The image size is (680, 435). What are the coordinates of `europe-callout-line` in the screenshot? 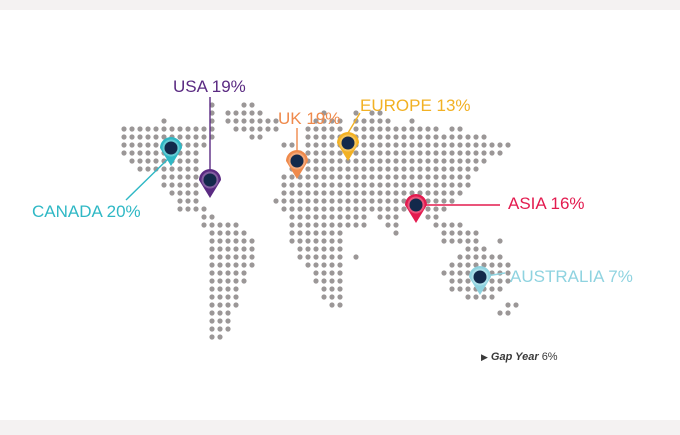 It's located at (354, 123).